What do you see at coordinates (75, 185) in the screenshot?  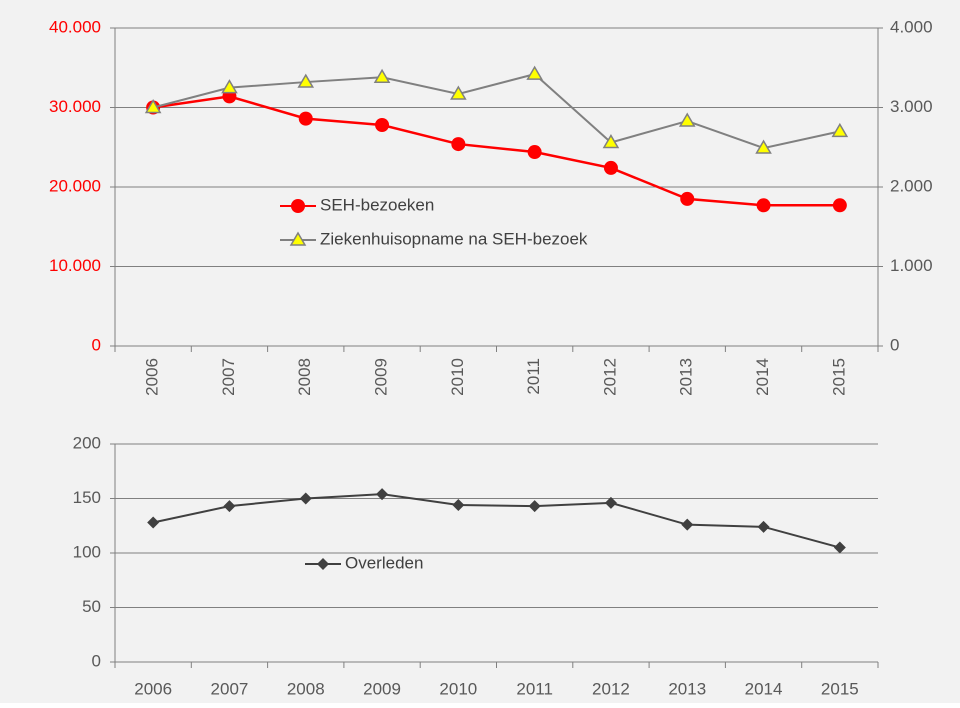 I see `y-tick-label: 20.000` at bounding box center [75, 185].